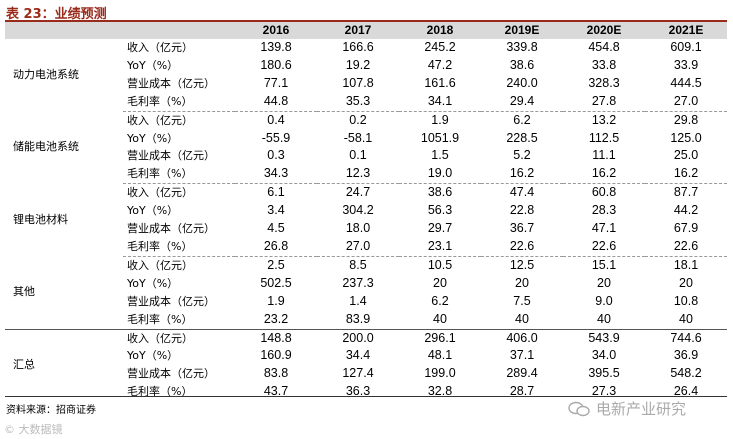 This screenshot has width=733, height=439. What do you see at coordinates (686, 119) in the screenshot?
I see `value-cell: 29.8` at bounding box center [686, 119].